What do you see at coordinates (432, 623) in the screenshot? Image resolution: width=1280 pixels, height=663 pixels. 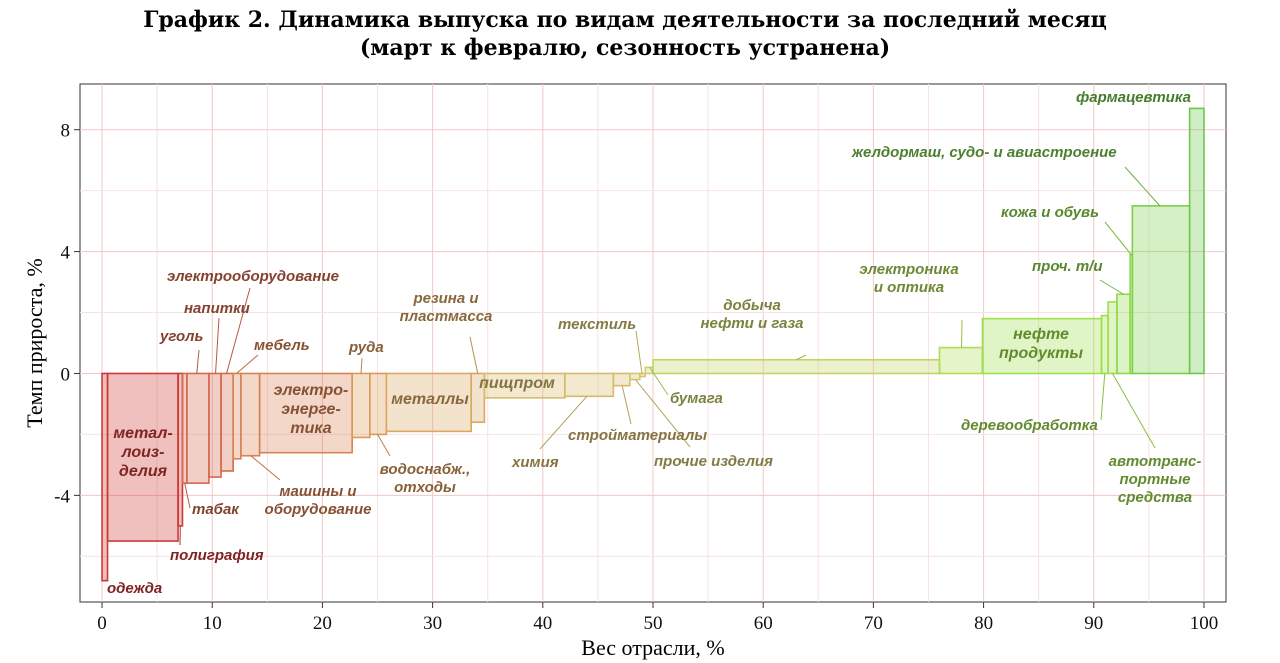 I see `x-tick-label: 30` at bounding box center [432, 623].